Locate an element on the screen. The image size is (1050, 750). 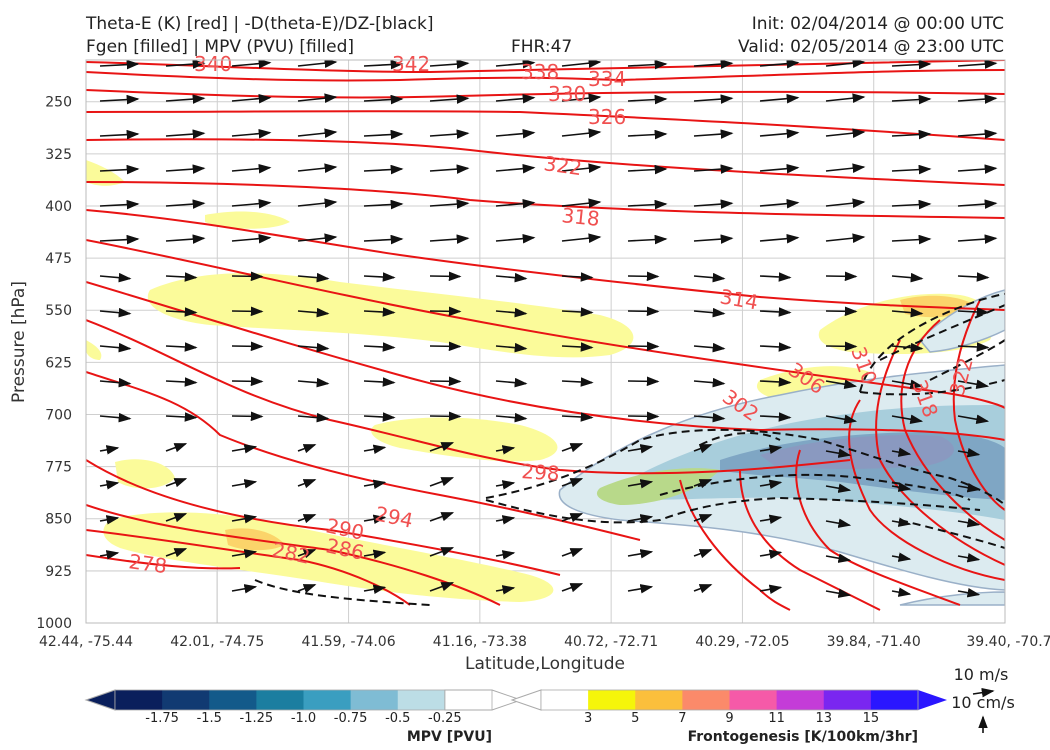
y-tick-label: 700 is located at coordinates (58, 415).